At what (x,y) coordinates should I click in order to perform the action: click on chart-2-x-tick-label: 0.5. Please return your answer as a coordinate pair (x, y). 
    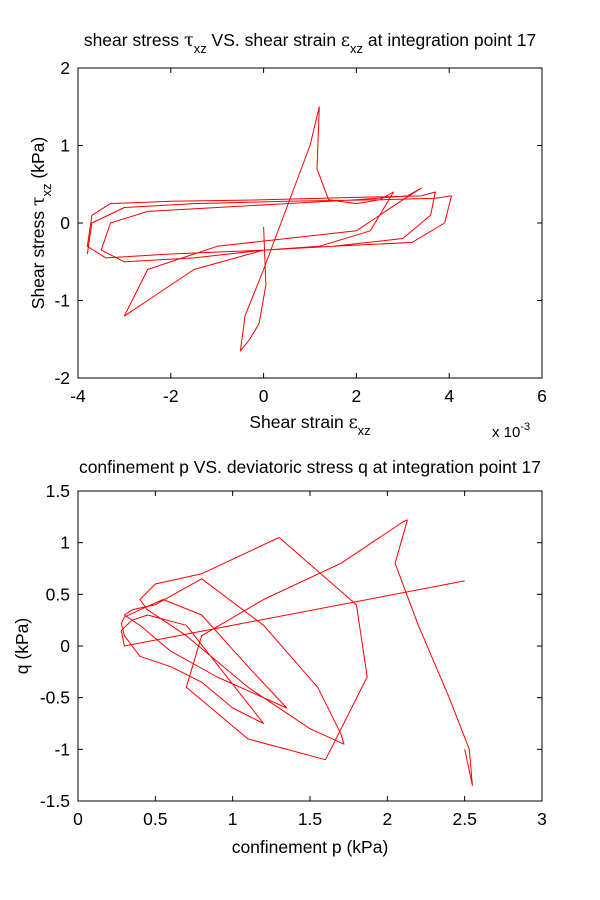
    Looking at the image, I should click on (155, 819).